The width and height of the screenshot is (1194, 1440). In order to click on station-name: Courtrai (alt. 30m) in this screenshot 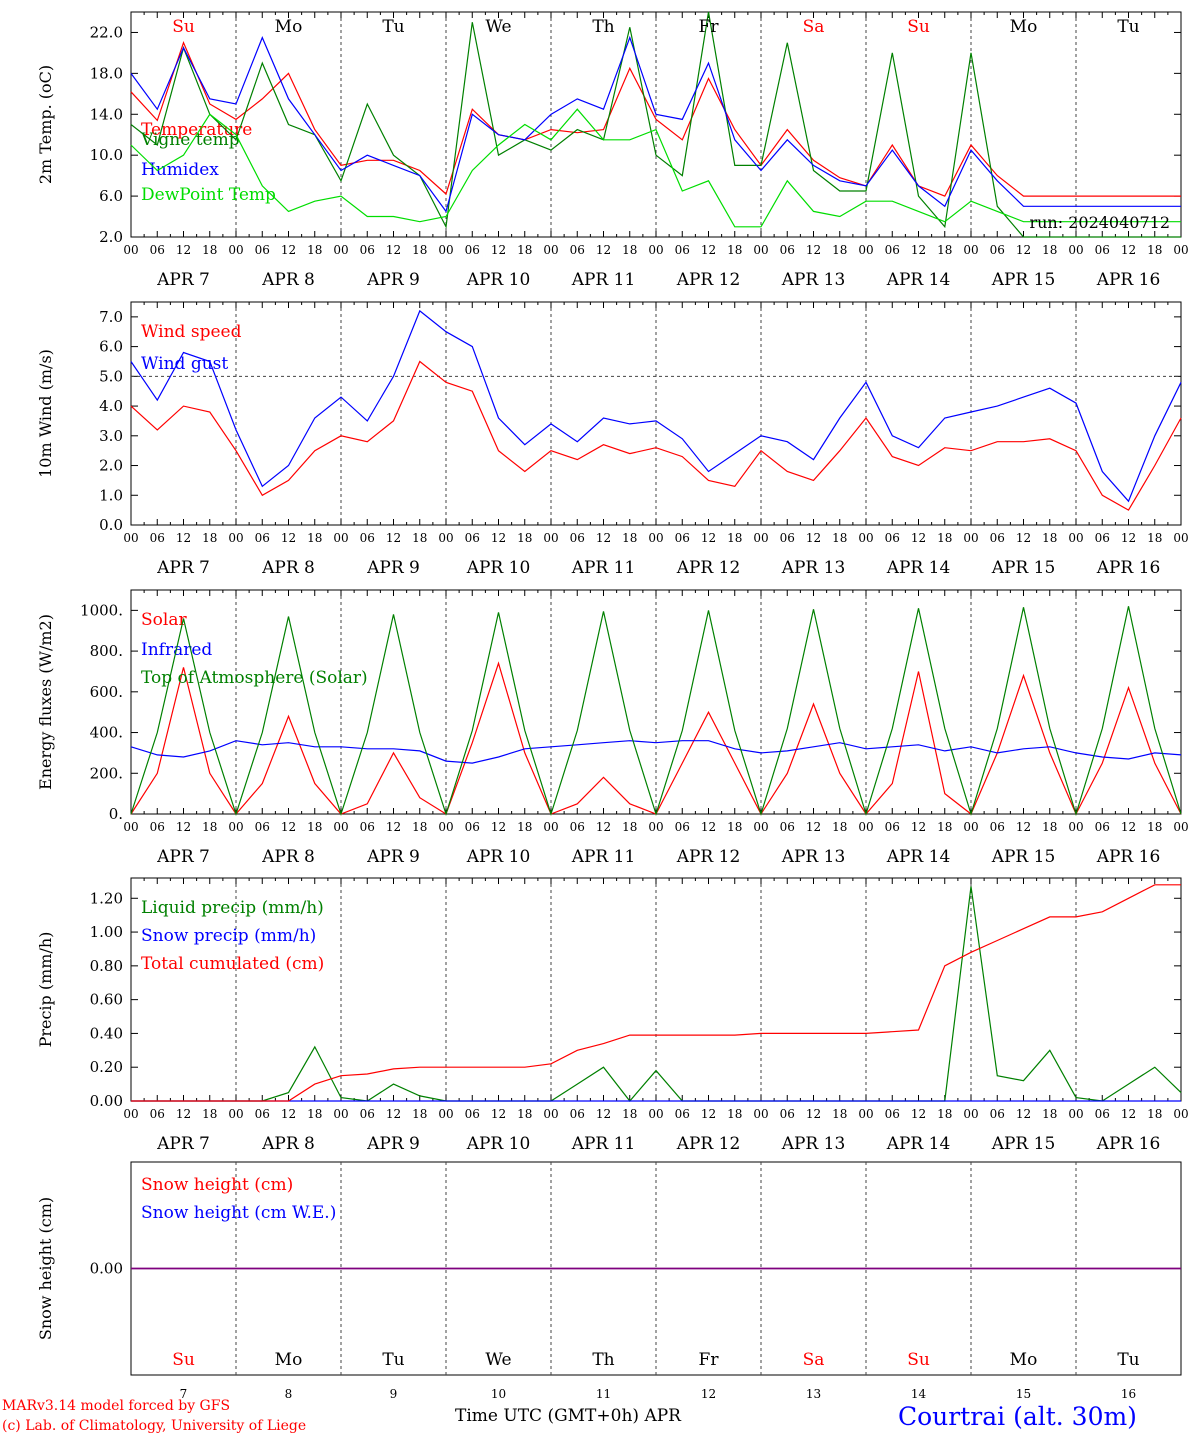, I will do `click(1017, 1416)`.